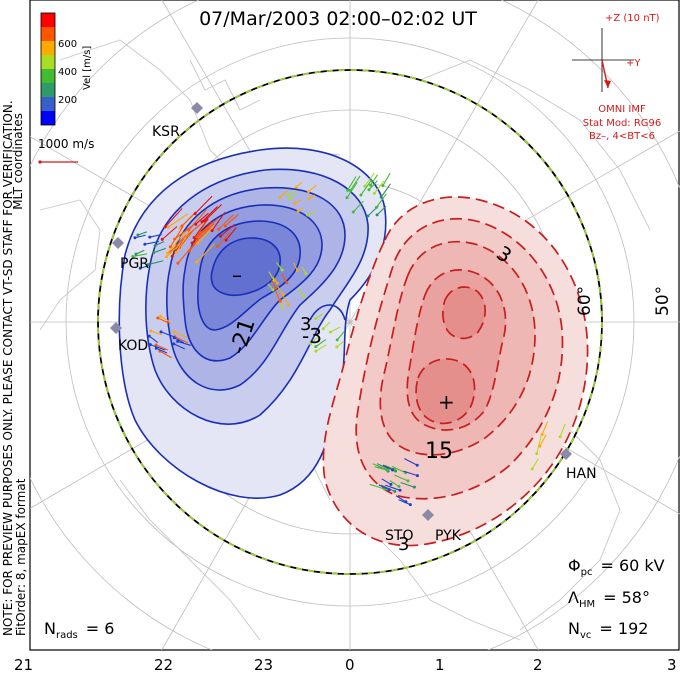 The image size is (680, 674). Describe the element at coordinates (538, 665) in the screenshot. I see `mlt-tick: 2` at that location.